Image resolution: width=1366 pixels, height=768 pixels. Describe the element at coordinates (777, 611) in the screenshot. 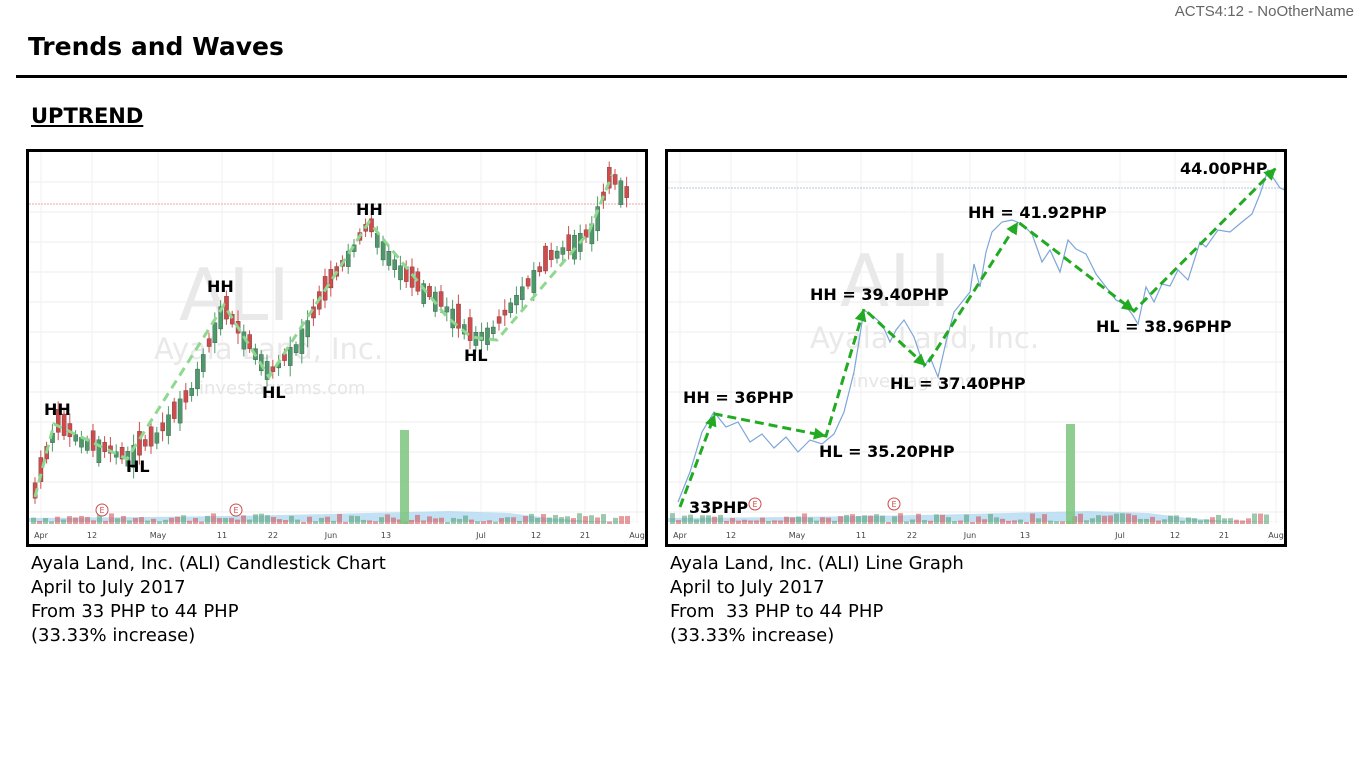

I see `caption-line: From 33 PHP to 44 PHP` at that location.